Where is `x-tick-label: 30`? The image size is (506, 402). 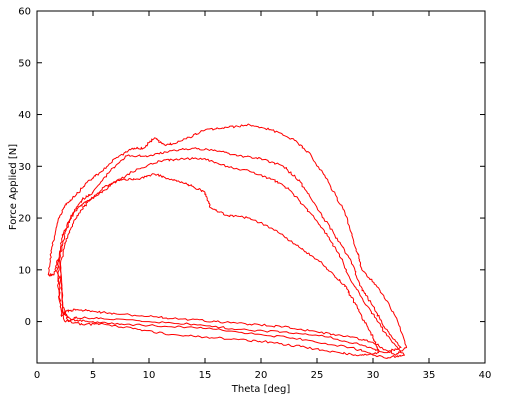 x-tick-label: 30 is located at coordinates (373, 375).